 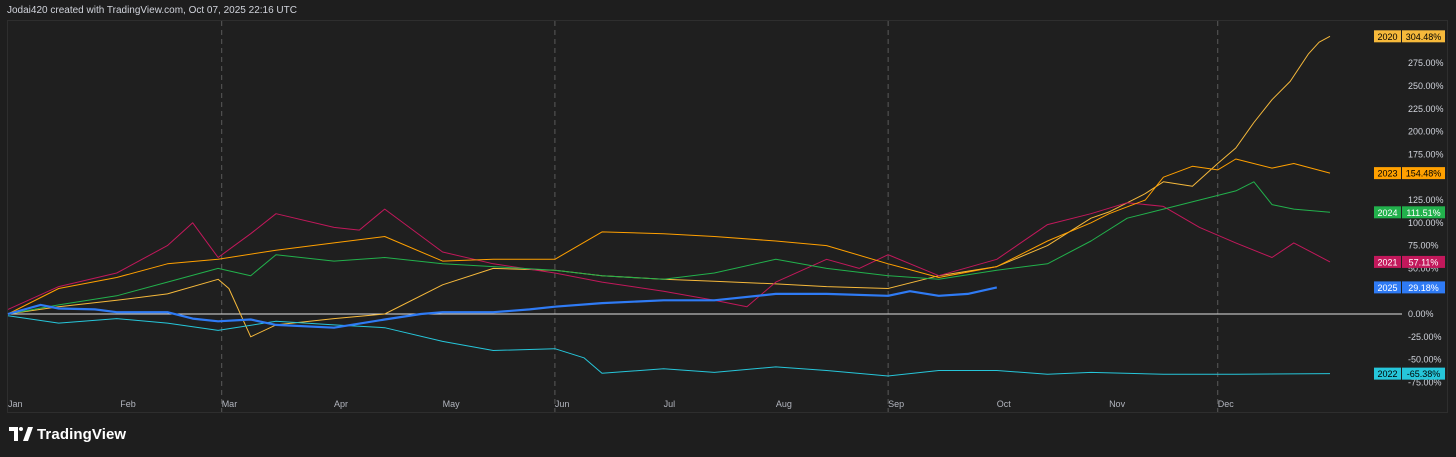 What do you see at coordinates (1424, 262) in the screenshot?
I see `badge-value-2021: 57.11%` at bounding box center [1424, 262].